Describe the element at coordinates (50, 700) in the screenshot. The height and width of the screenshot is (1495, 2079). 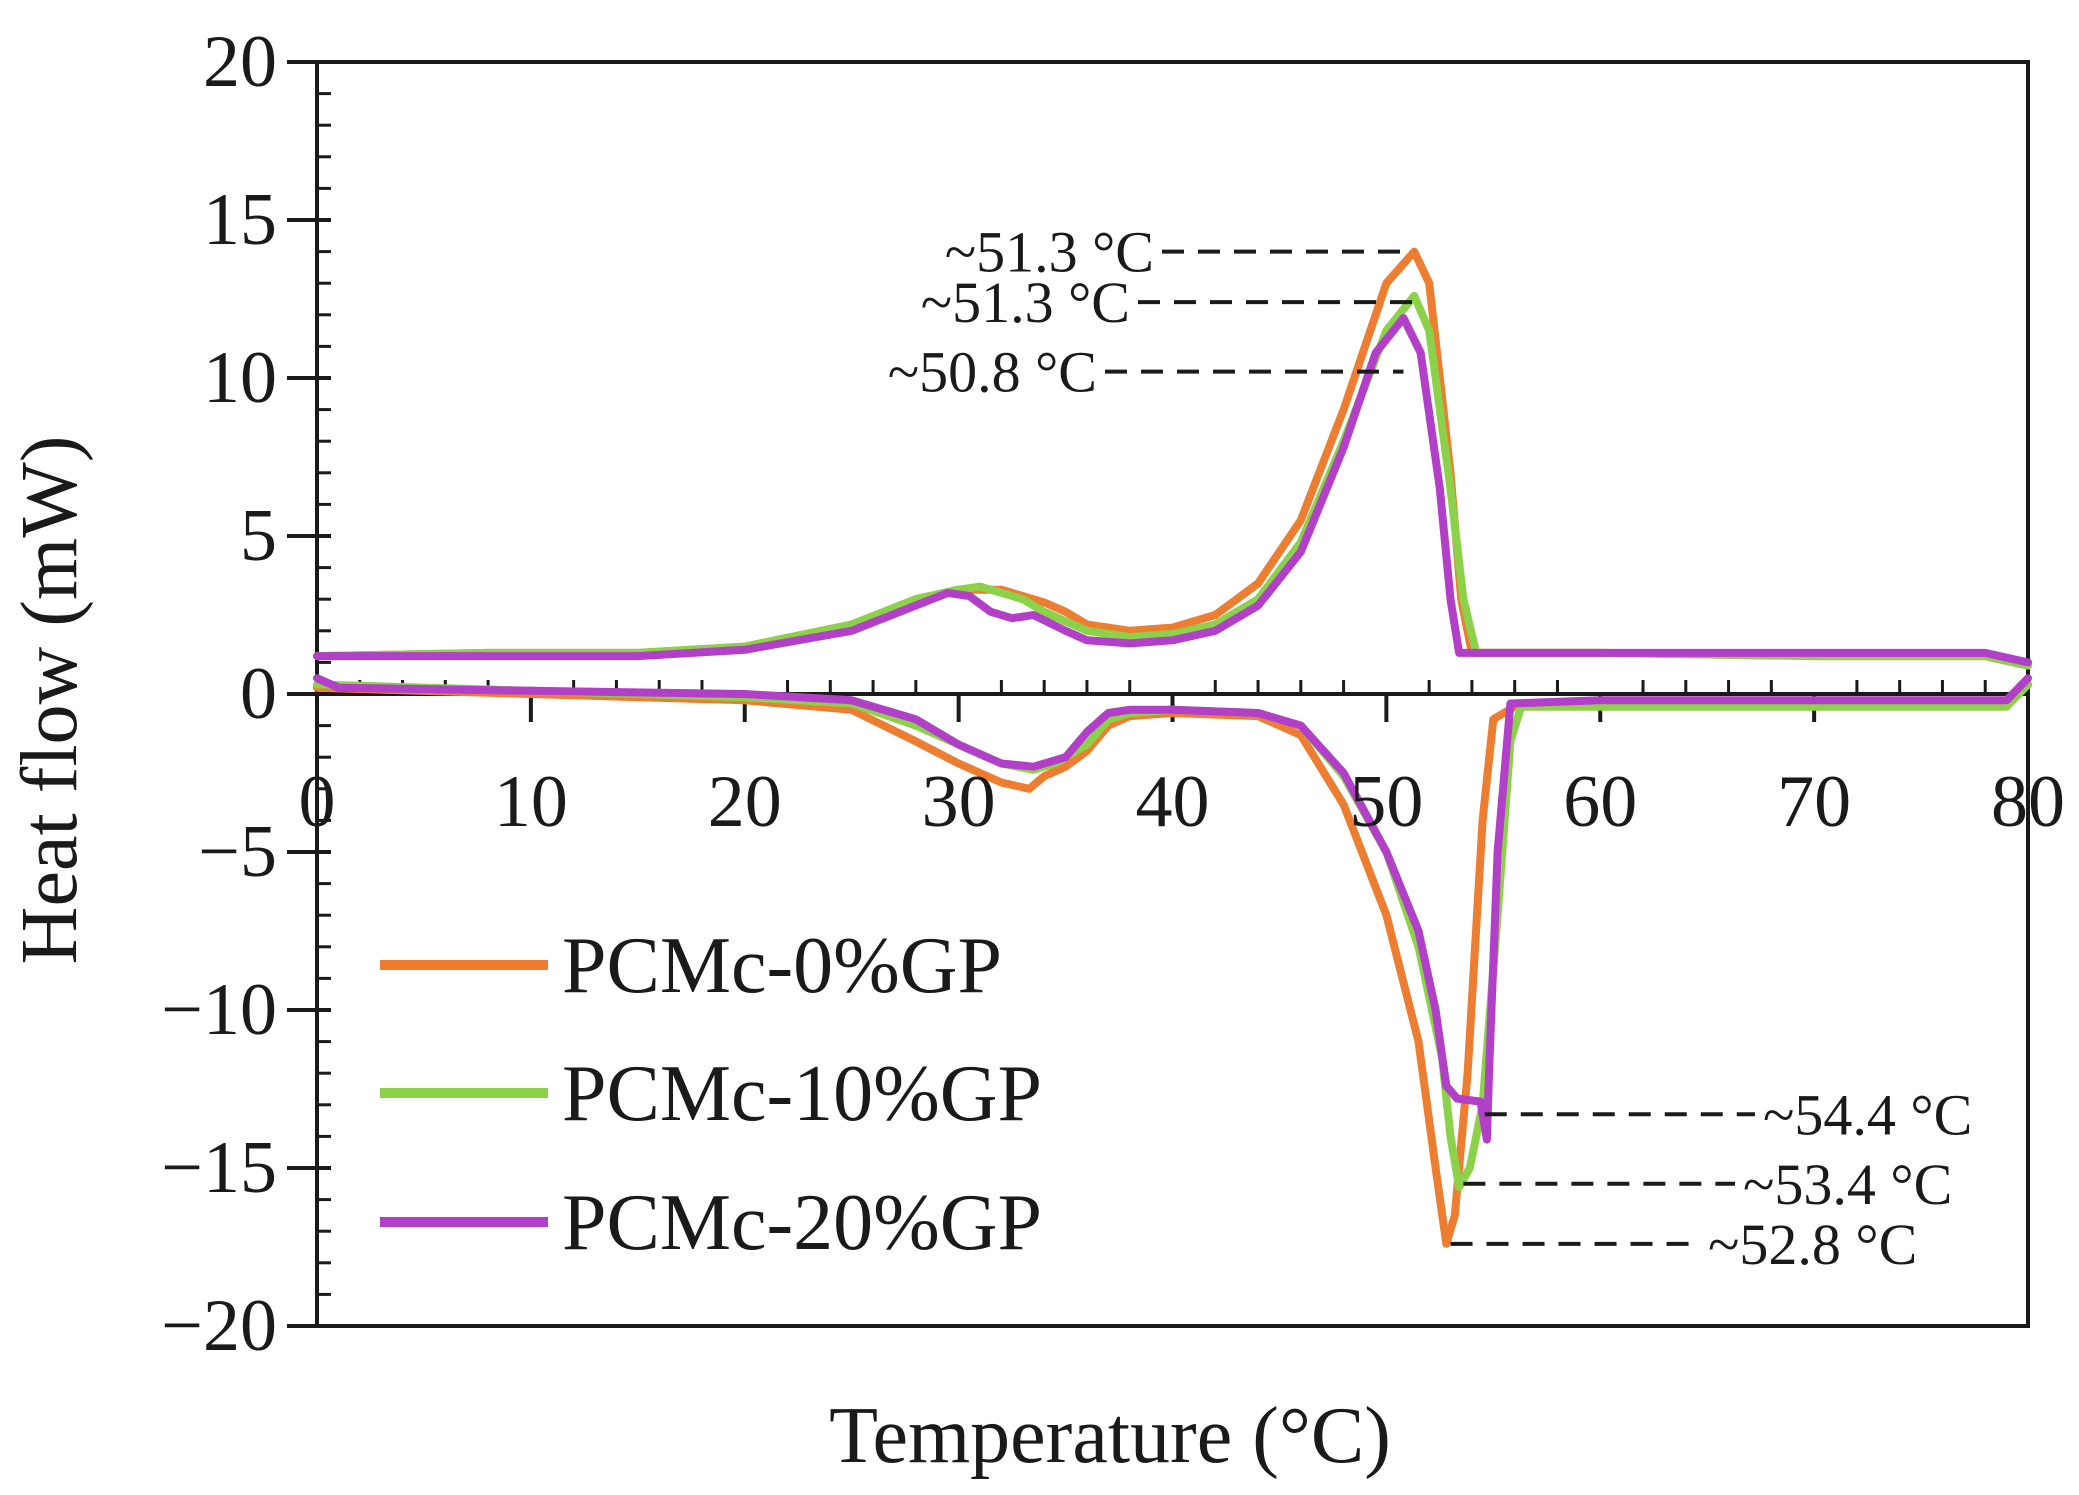
I see `y-axis-title: Heat flow (mW)` at that location.